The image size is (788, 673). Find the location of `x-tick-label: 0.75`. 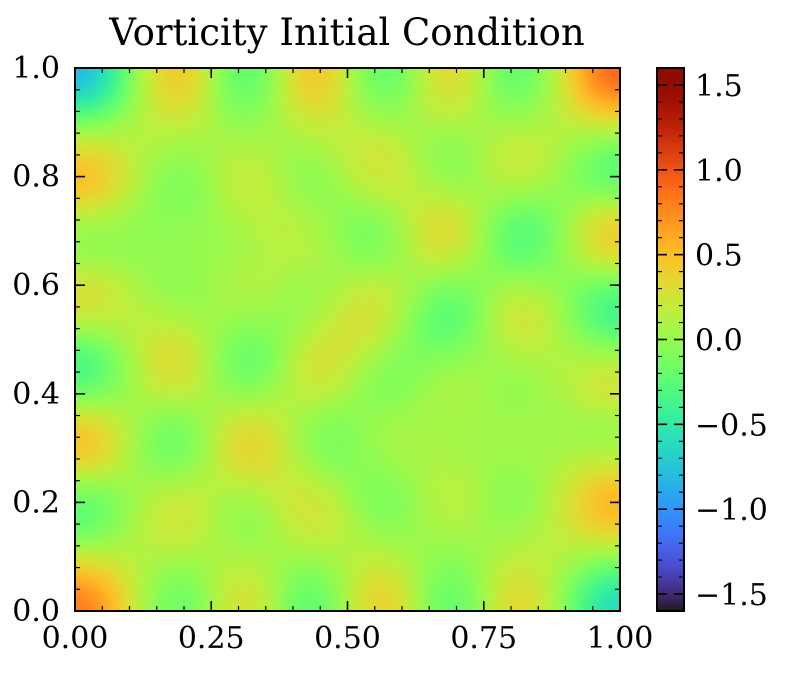

x-tick-label: 0.75 is located at coordinates (483, 638).